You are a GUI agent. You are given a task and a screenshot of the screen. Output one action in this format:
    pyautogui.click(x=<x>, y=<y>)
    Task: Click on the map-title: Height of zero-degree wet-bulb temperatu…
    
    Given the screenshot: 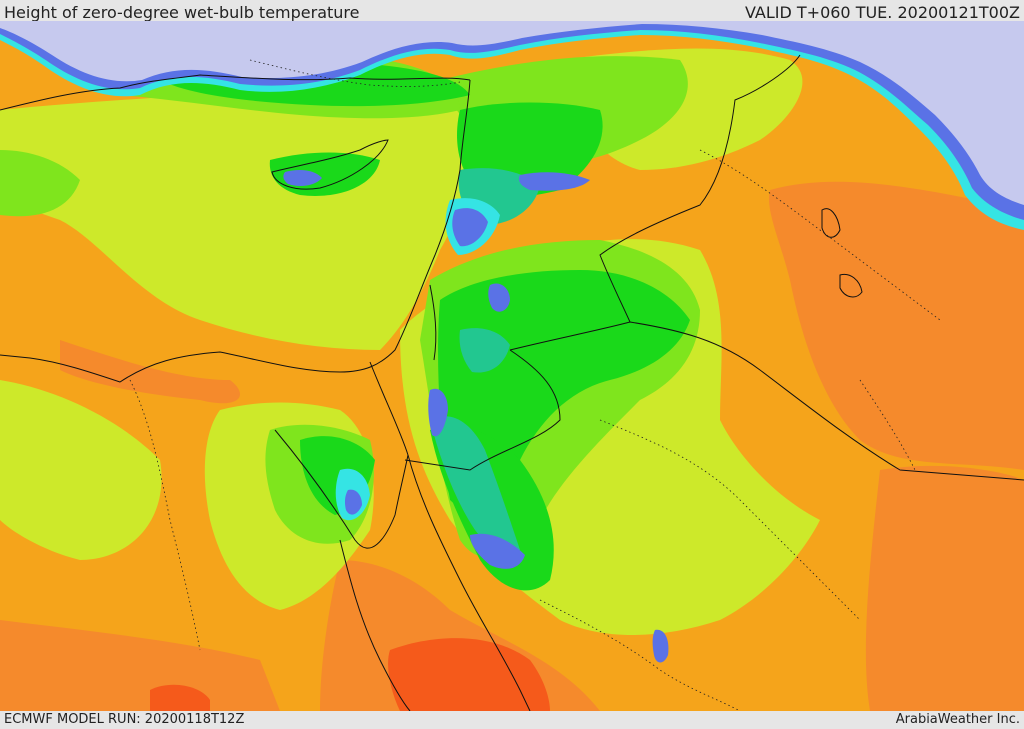 What is the action you would take?
    pyautogui.click(x=182, y=12)
    